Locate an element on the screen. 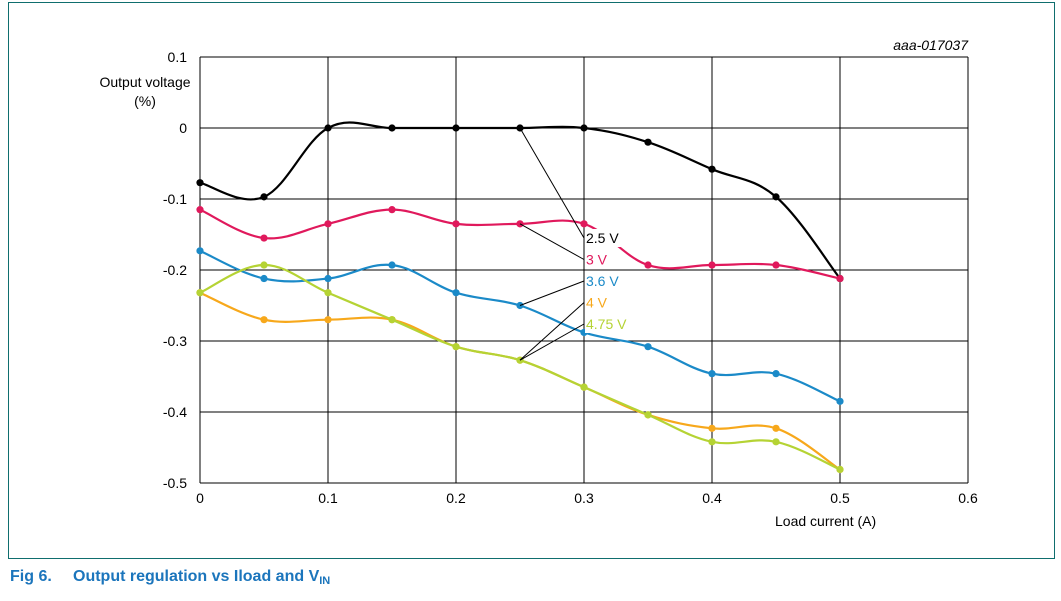  y-axis-label-line1: Output voltage is located at coordinates (145, 82).